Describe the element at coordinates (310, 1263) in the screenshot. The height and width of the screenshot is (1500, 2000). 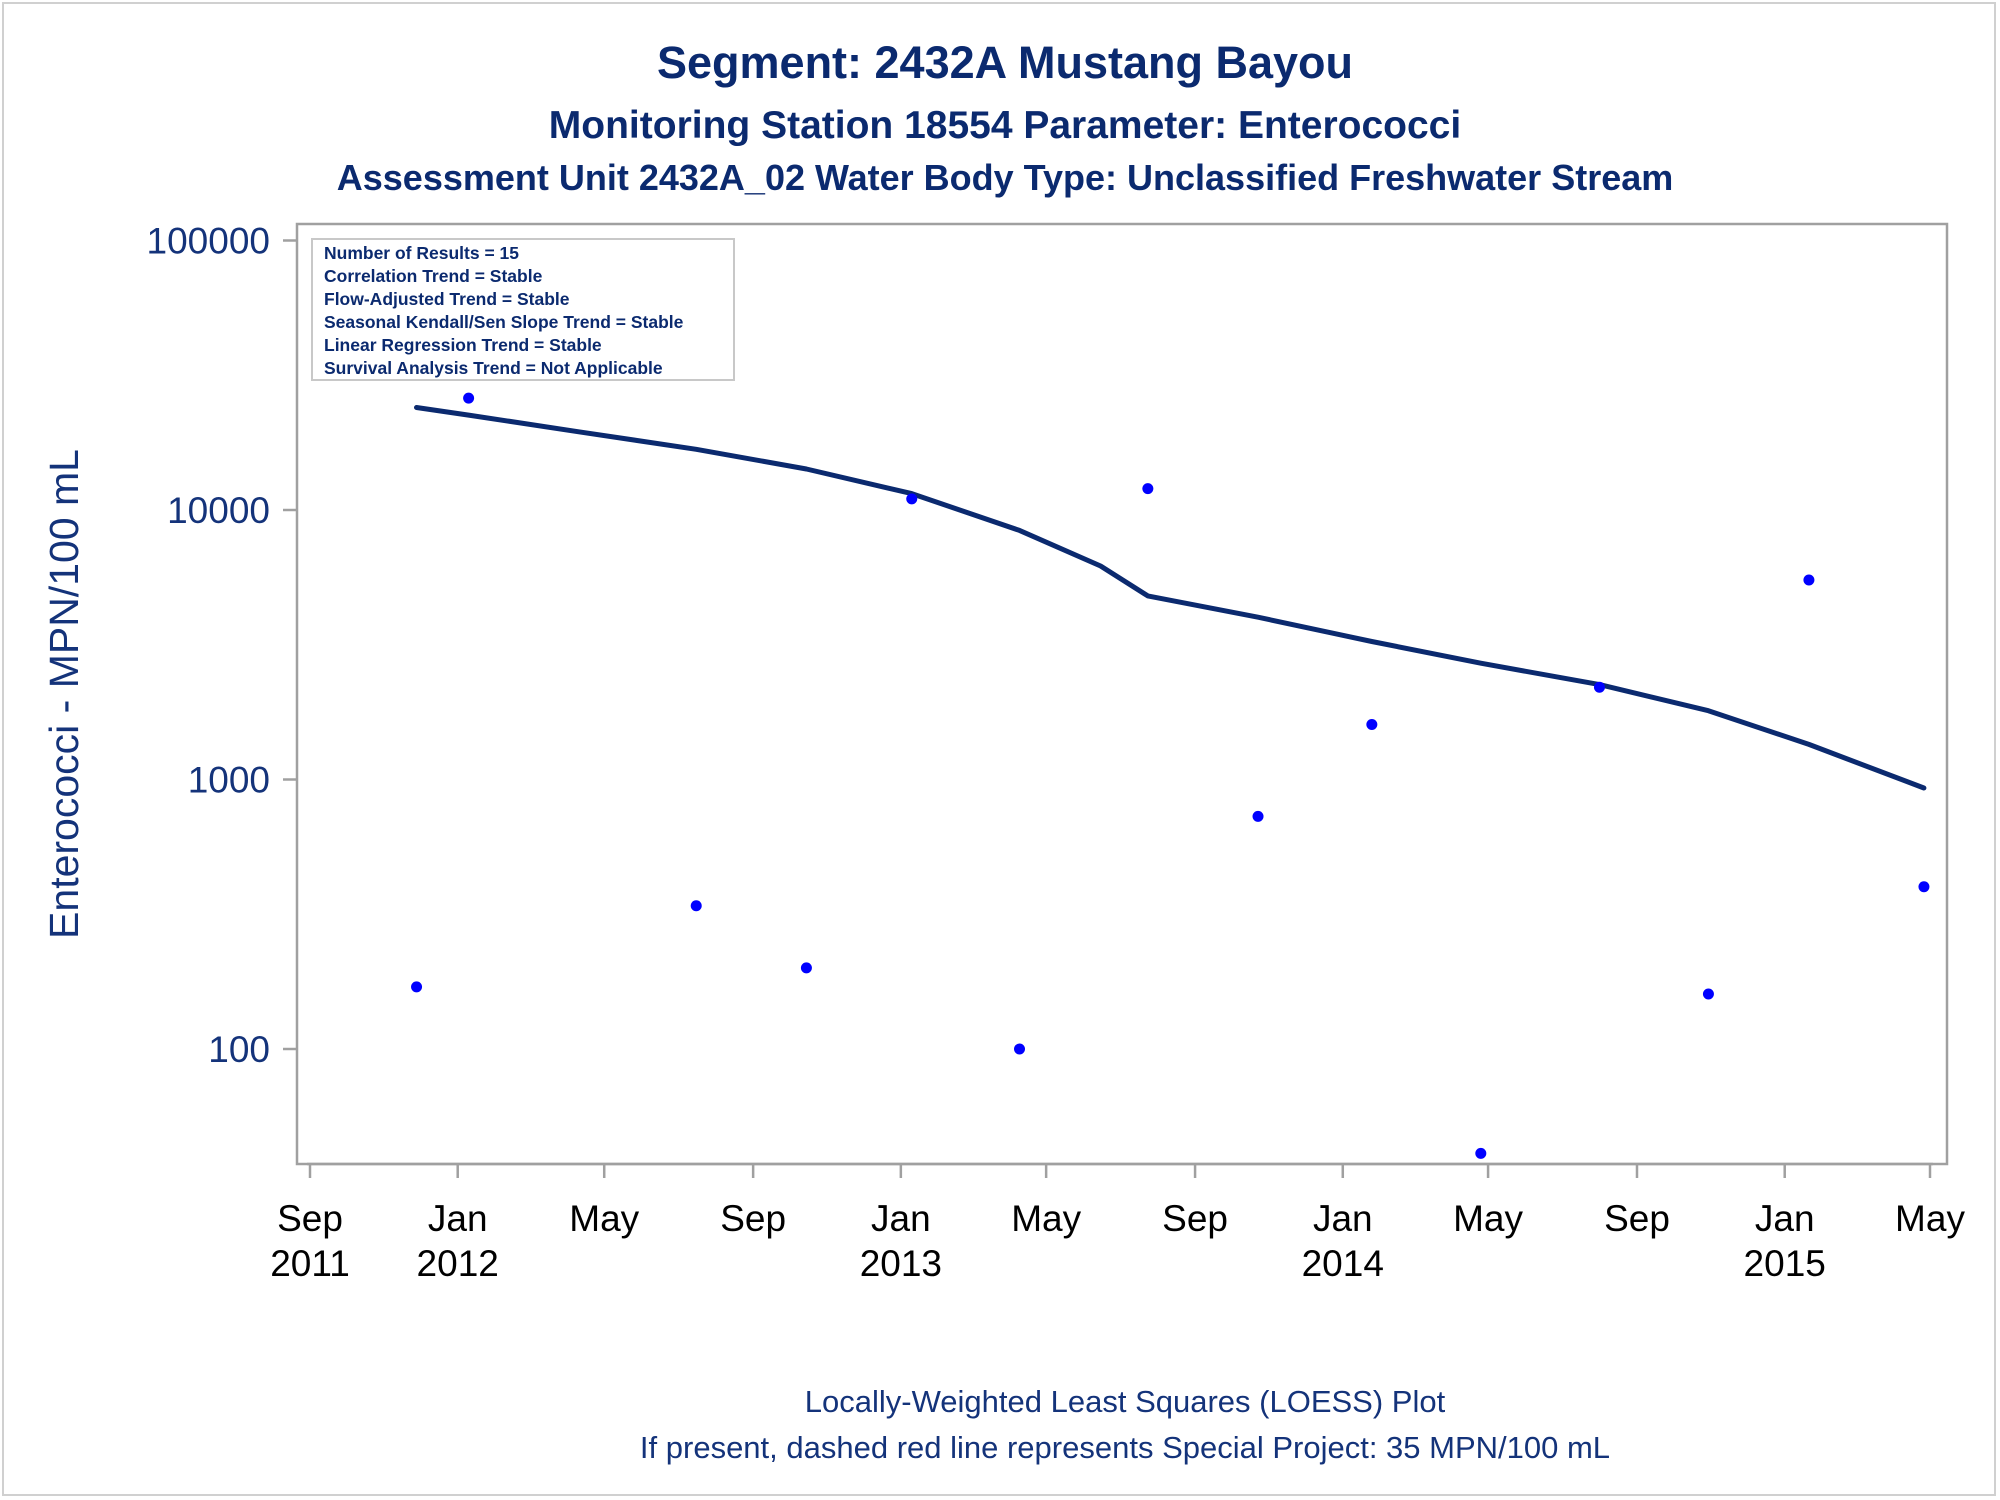
I see `x-tick-year-label: 2011` at that location.